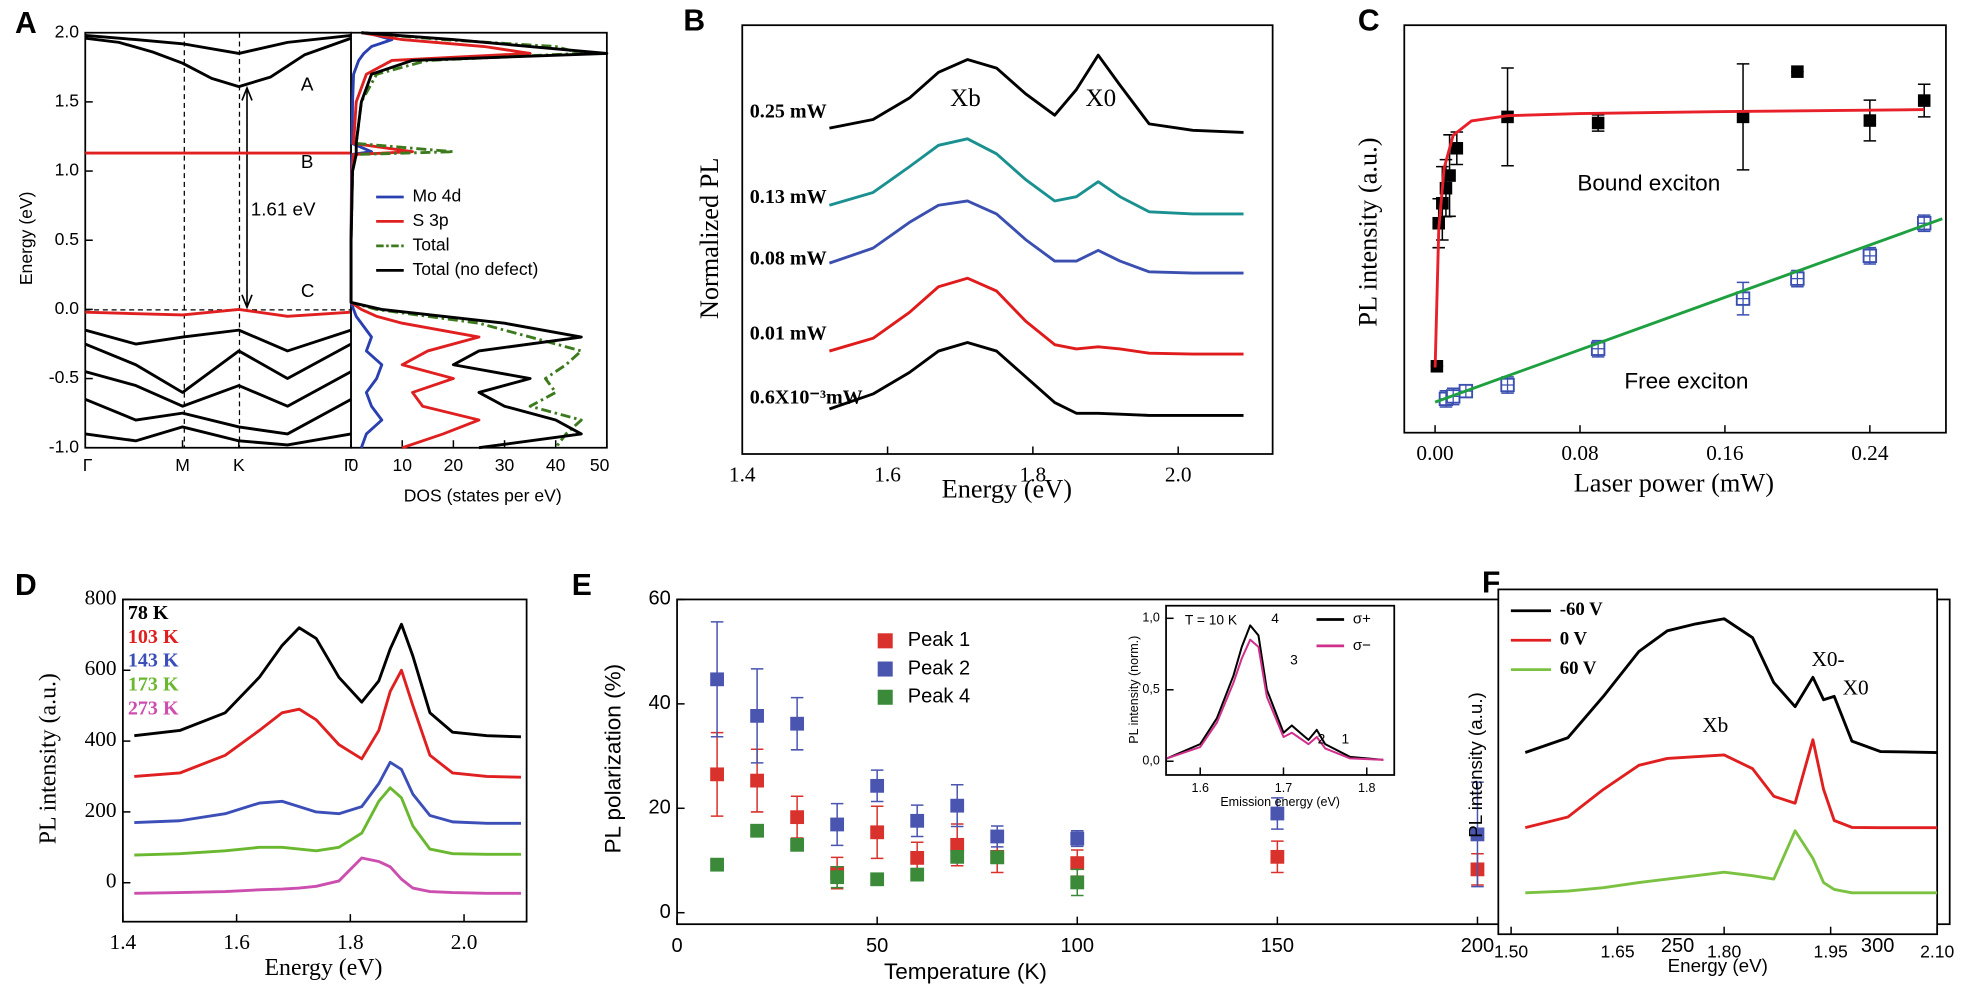 The image size is (1966, 987). What do you see at coordinates (247, 197) in the screenshot?
I see `guide-line` at bounding box center [247, 197].